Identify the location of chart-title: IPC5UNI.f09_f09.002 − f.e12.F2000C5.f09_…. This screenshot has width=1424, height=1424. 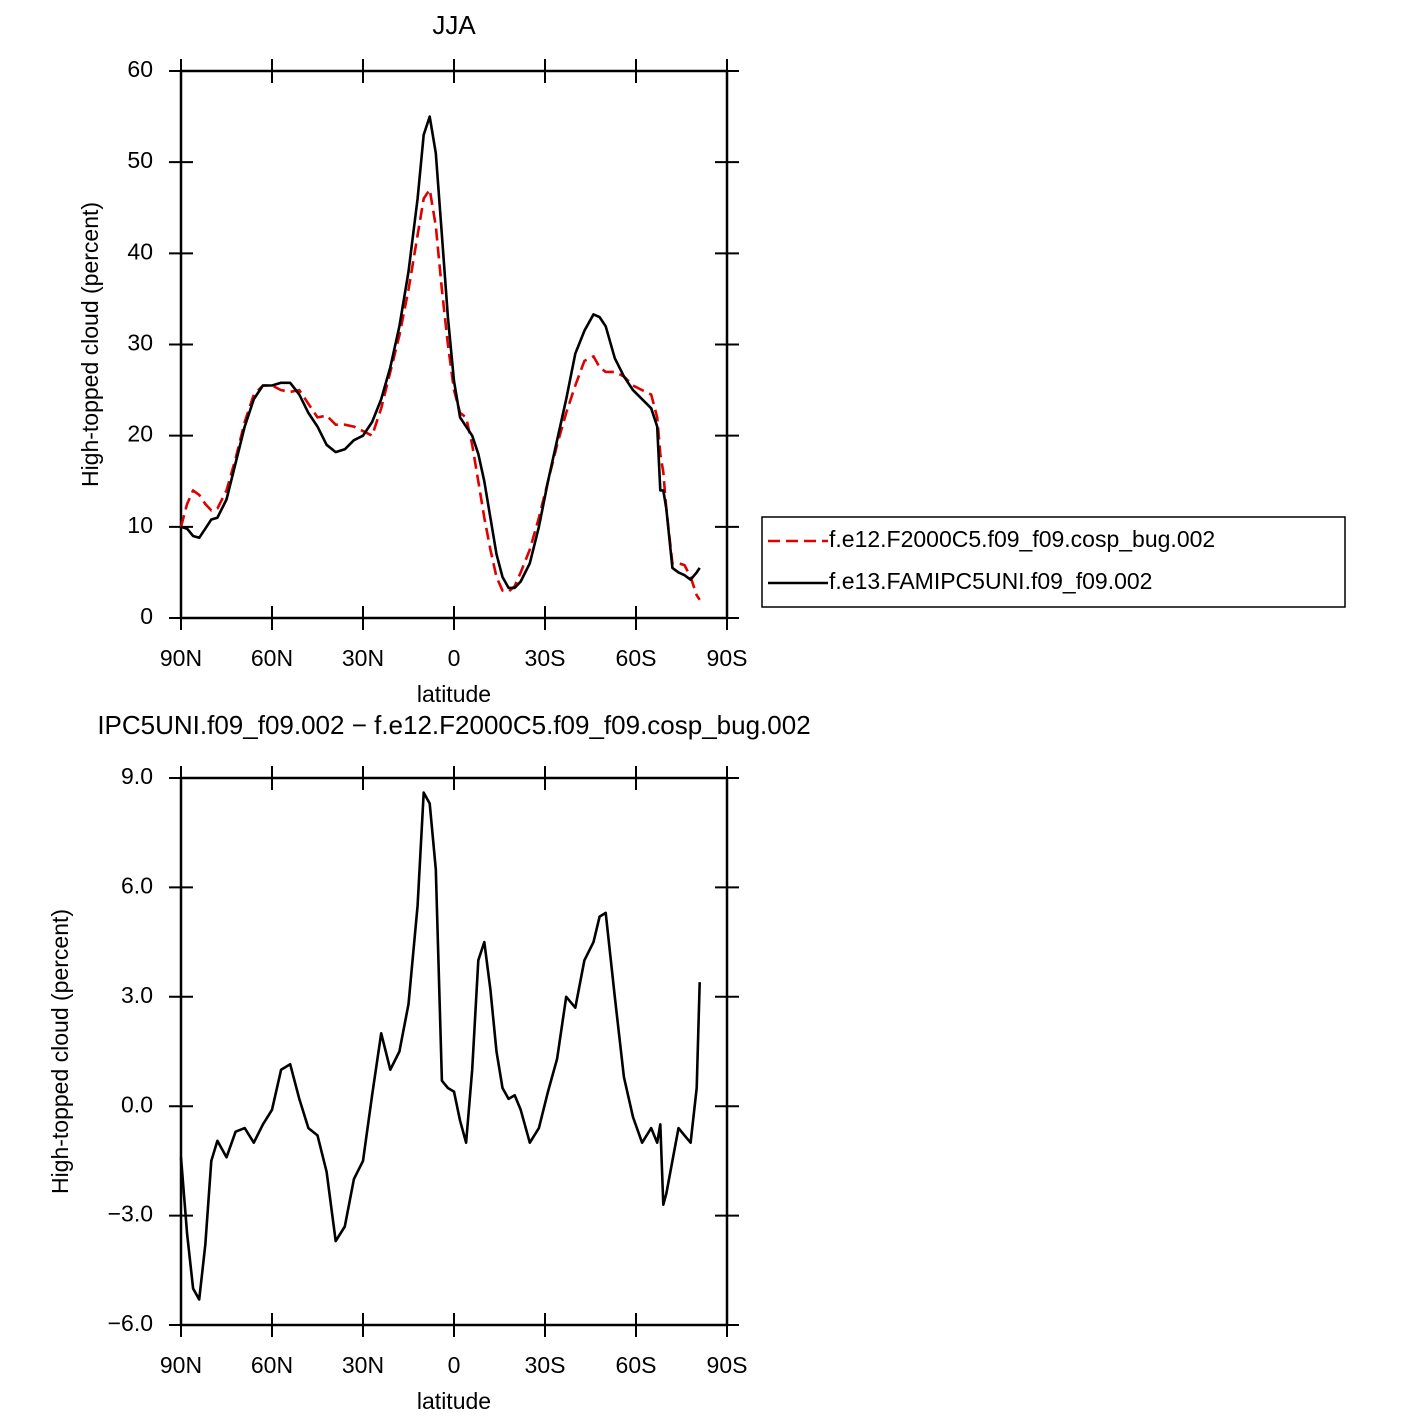
(453, 725).